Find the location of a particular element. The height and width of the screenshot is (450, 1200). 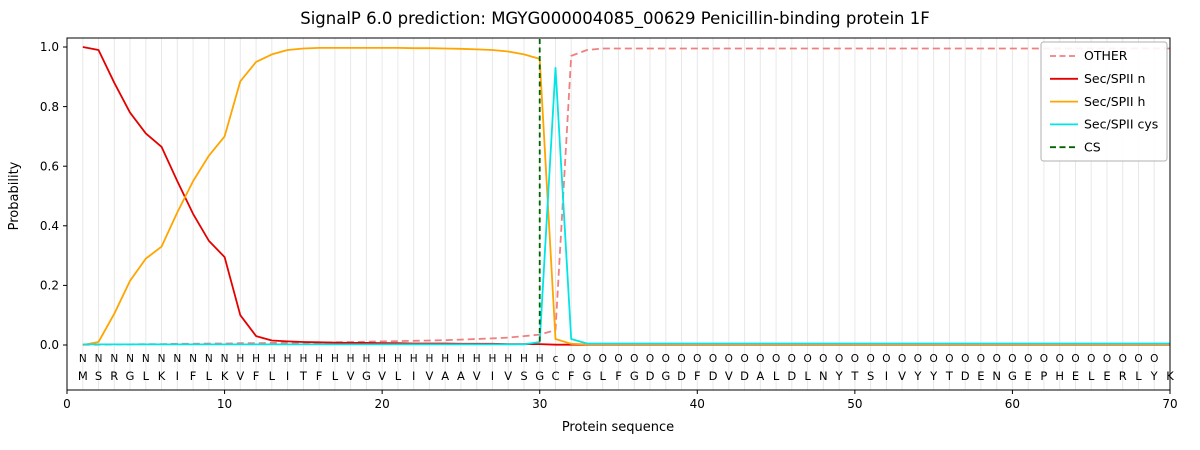

x-ticks: 0 10 20 30 40 50 60 70 is located at coordinates (620, 400).